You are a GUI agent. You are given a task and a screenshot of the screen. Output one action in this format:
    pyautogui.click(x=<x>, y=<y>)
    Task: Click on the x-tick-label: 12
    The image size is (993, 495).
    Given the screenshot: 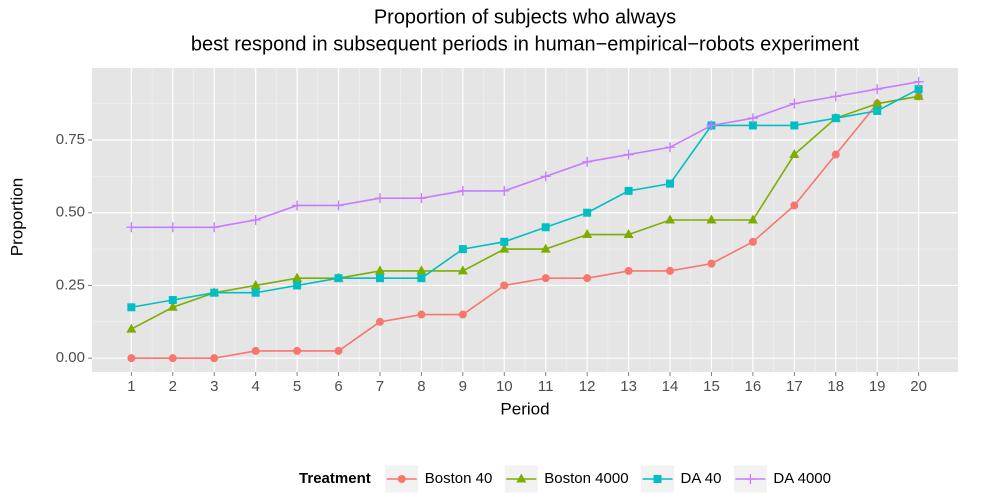 What is the action you would take?
    pyautogui.click(x=587, y=386)
    